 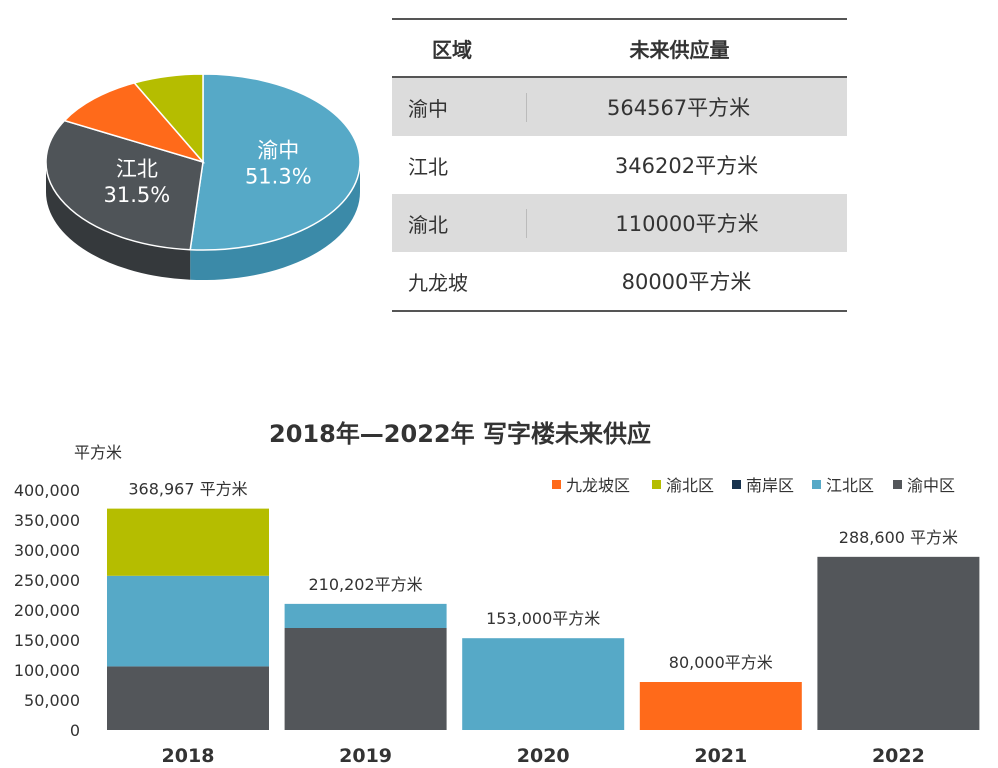 What do you see at coordinates (188, 756) in the screenshot?
I see `x-tick-label: 2018` at bounding box center [188, 756].